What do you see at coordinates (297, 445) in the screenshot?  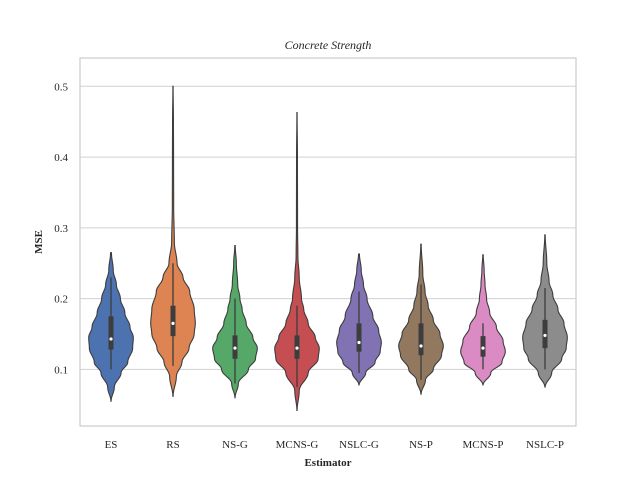 I see `x-tick-label: MCNS-G` at bounding box center [297, 445].